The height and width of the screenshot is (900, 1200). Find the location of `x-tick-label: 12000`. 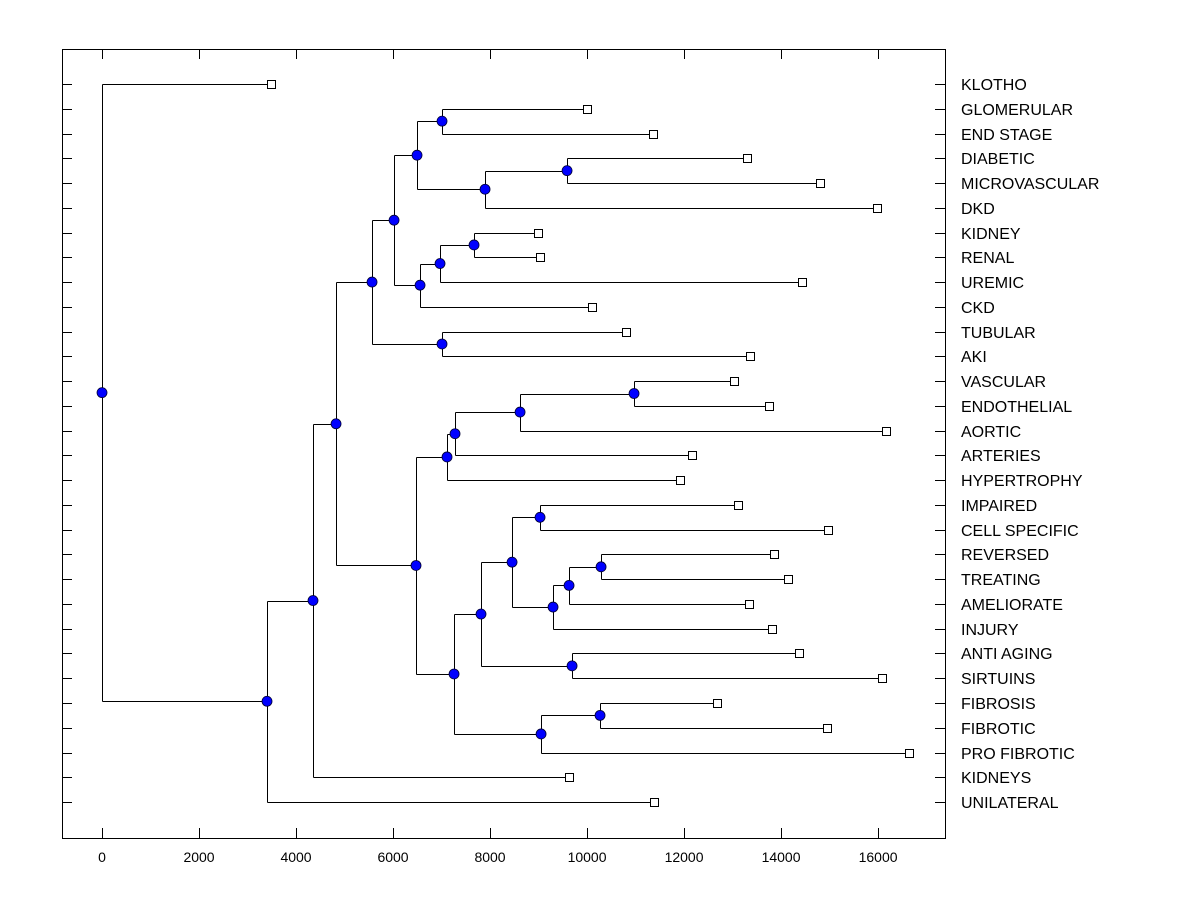

x-tick-label: 12000 is located at coordinates (684, 857).